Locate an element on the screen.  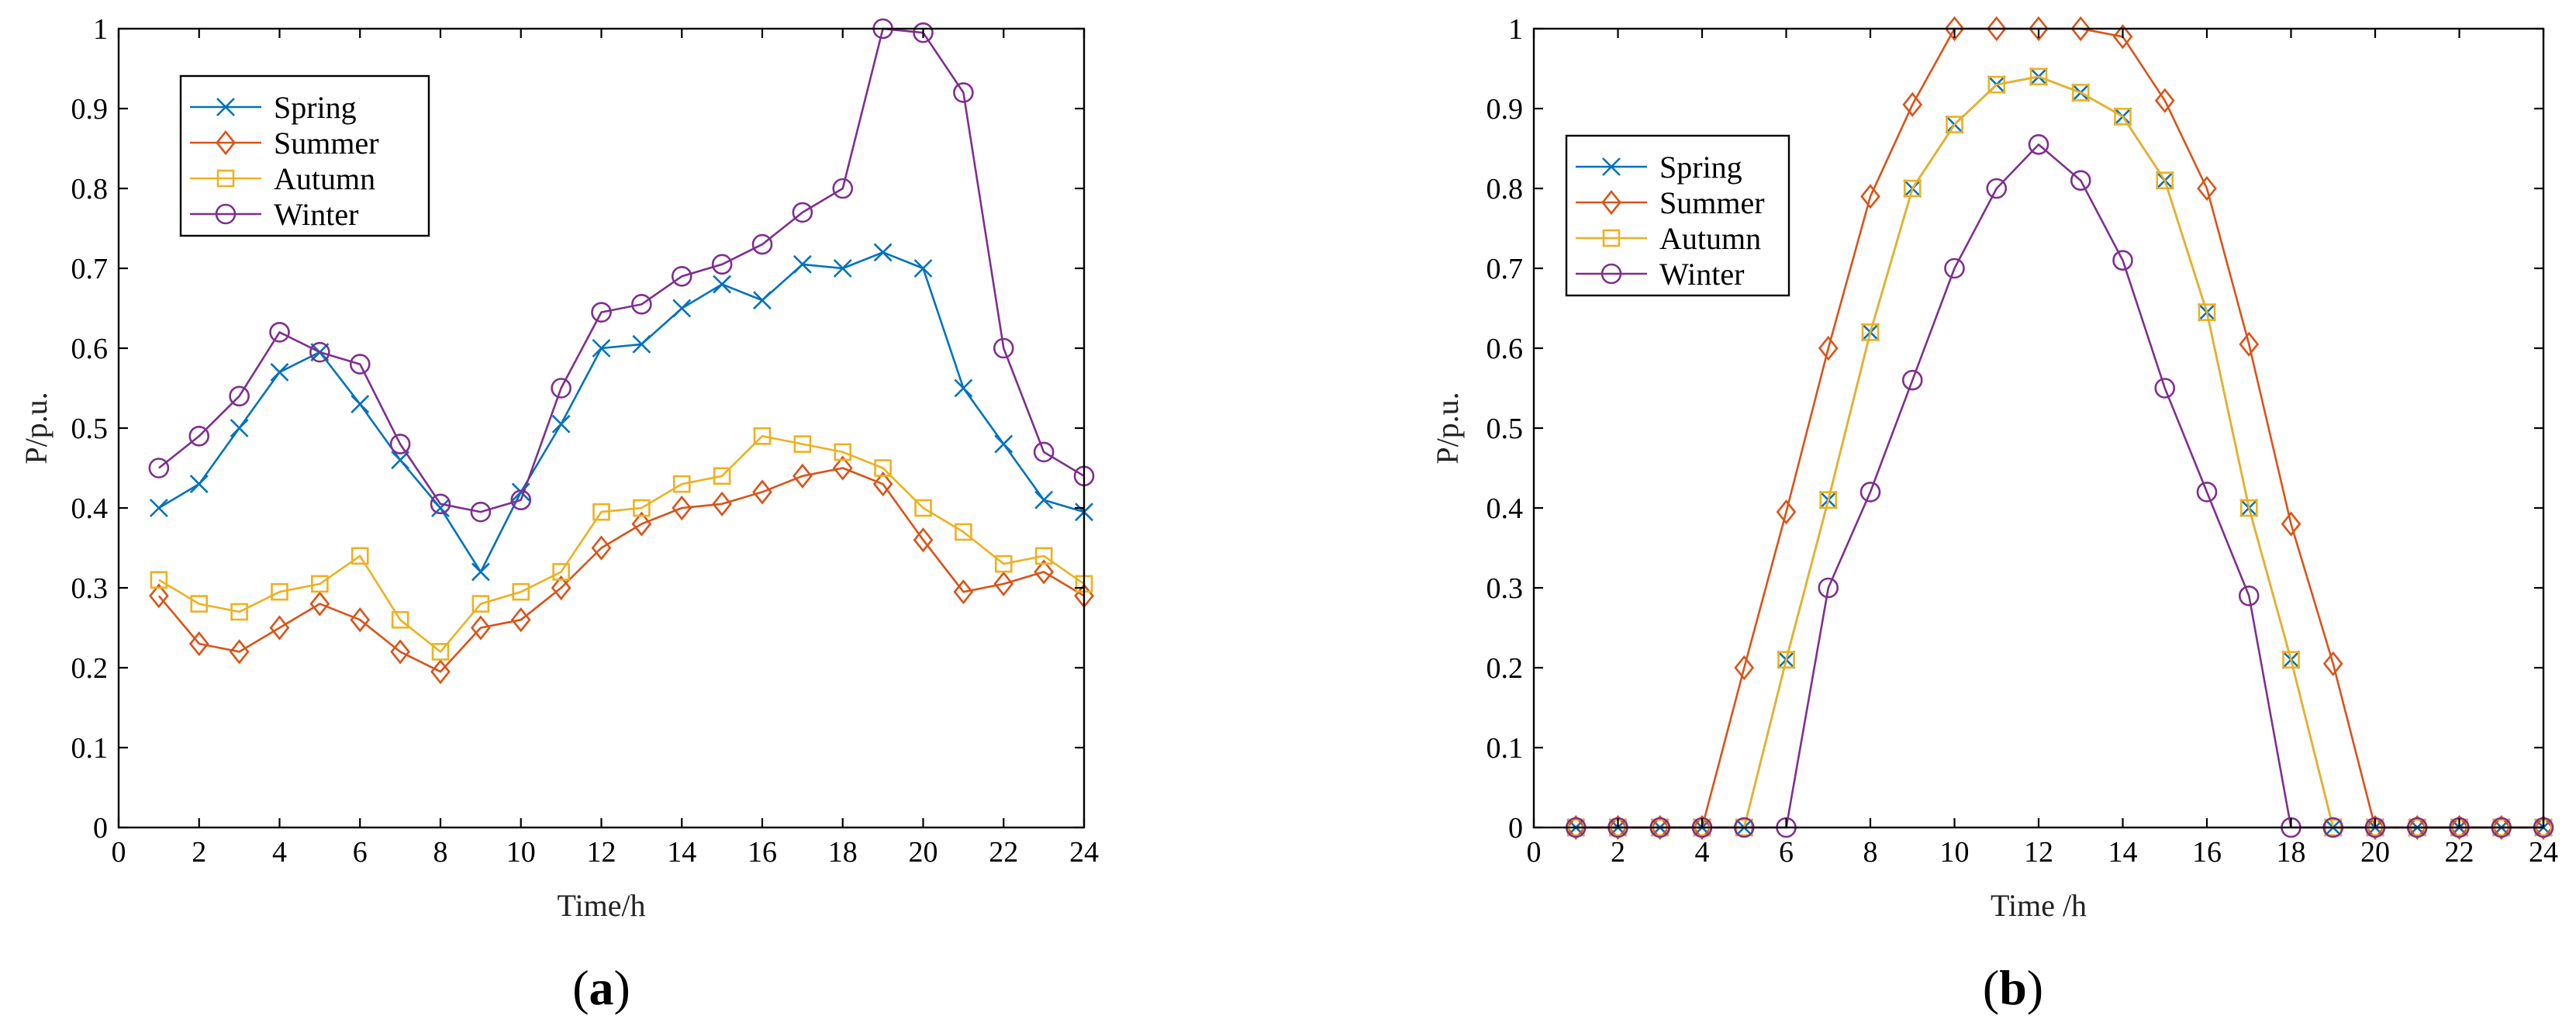
panel-label-b: (b) is located at coordinates (2013, 987).